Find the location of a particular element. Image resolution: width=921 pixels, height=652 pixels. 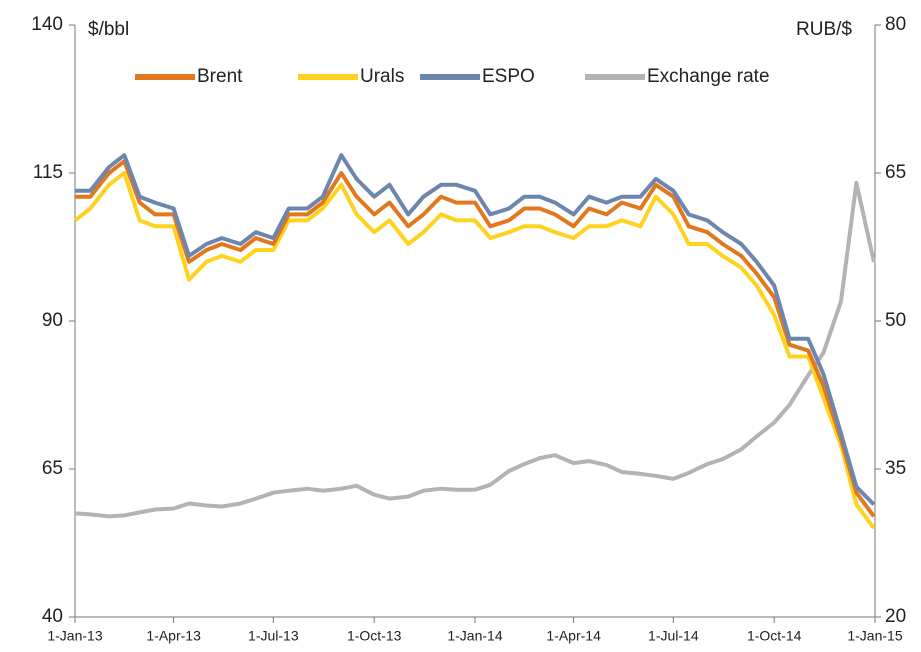

y-tick-label: 90 is located at coordinates (52, 320).